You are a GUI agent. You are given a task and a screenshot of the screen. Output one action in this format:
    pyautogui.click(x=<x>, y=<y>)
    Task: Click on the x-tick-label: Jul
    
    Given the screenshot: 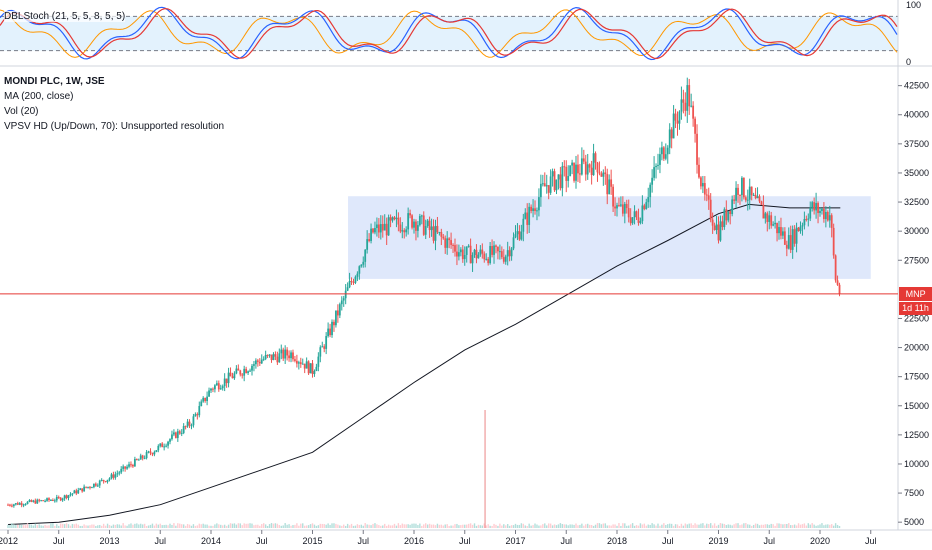 What is the action you would take?
    pyautogui.click(x=160, y=541)
    